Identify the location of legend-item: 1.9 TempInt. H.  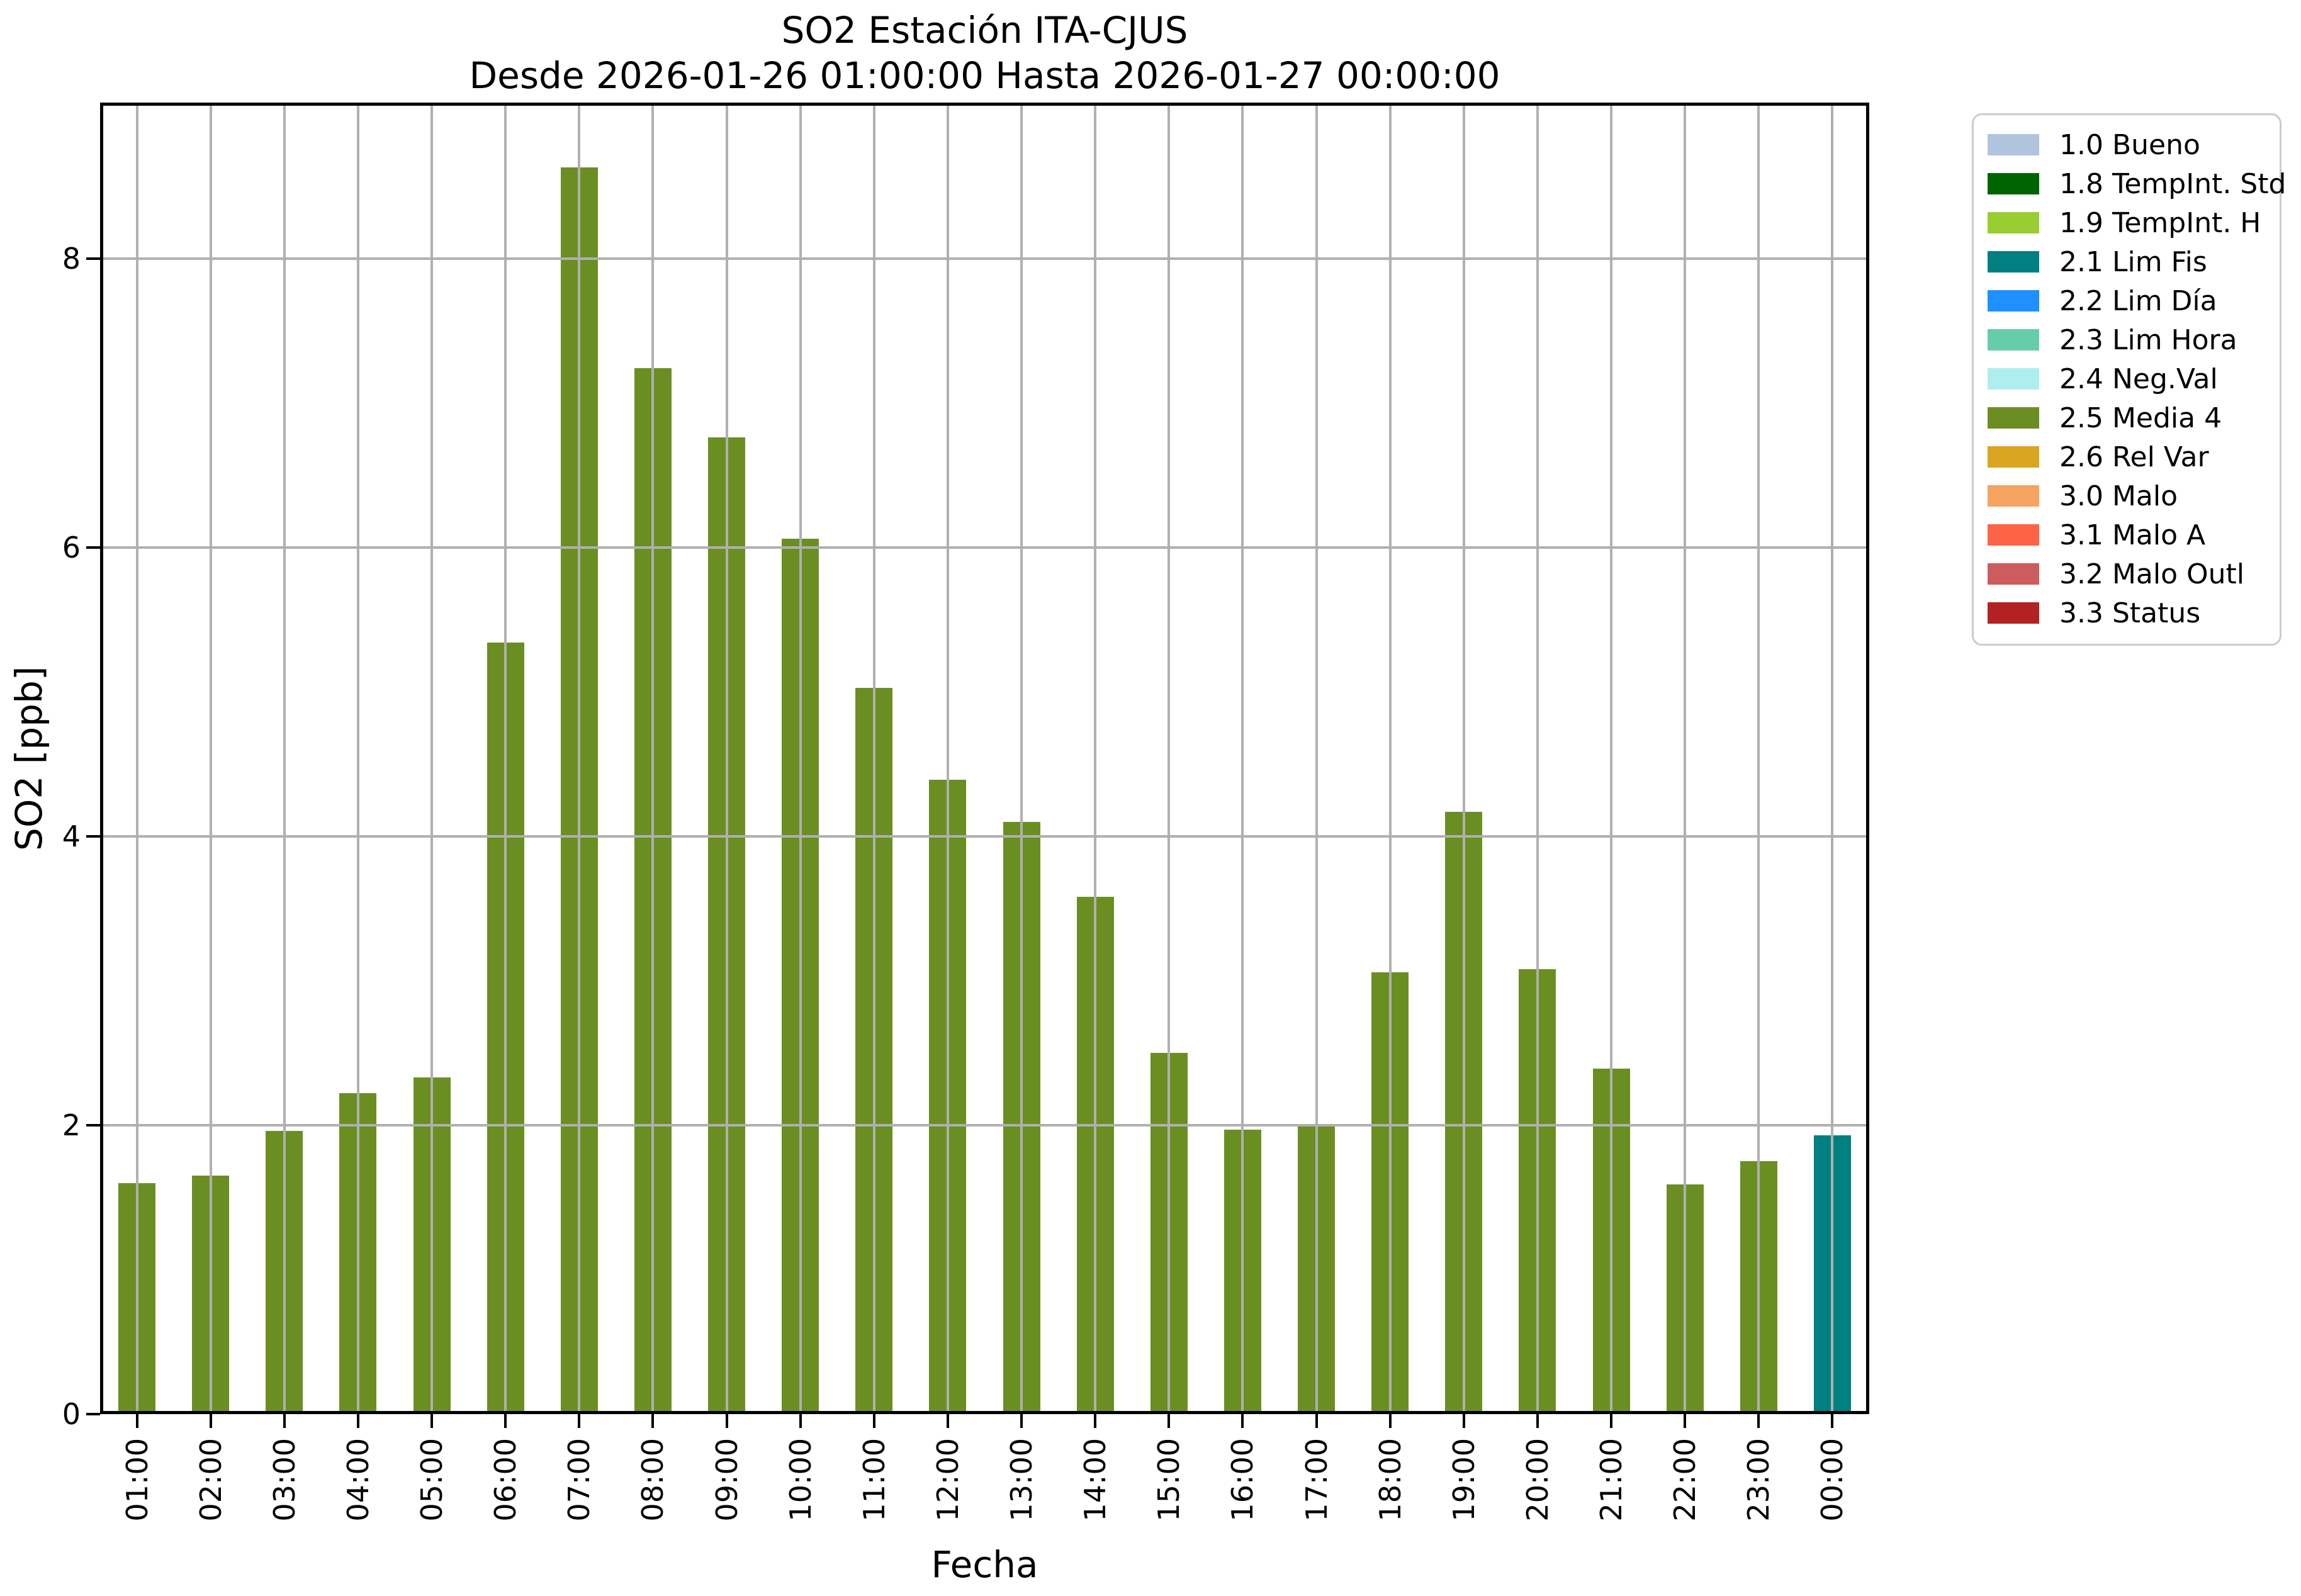
(2127, 222).